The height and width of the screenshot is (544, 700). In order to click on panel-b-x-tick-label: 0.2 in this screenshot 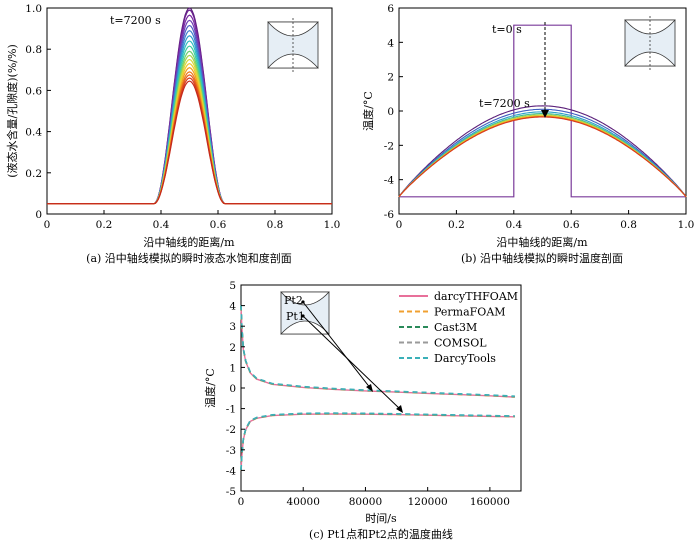, I will do `click(456, 225)`.